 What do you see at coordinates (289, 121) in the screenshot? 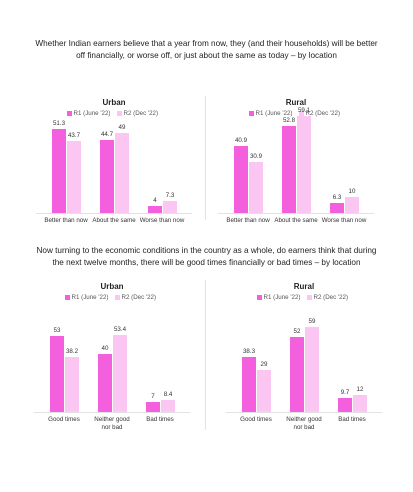
I see `value-label: 52.8` at bounding box center [289, 121].